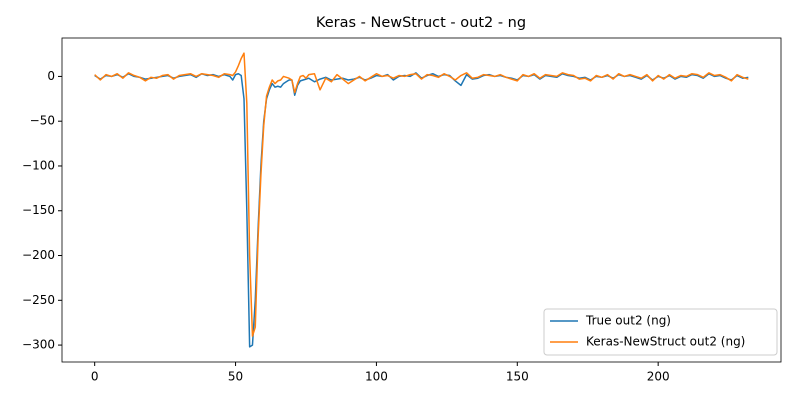  I want to click on y-tick-label: −50, so click(42, 121).